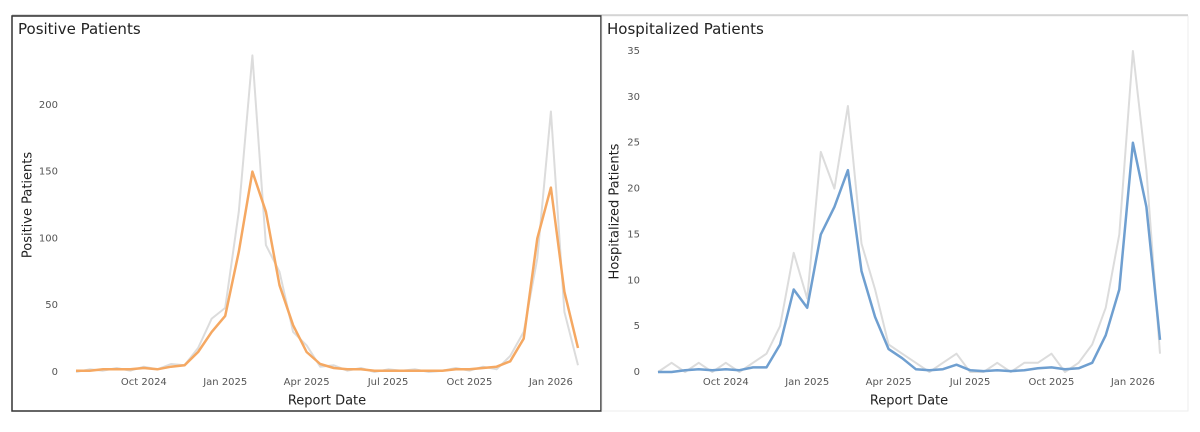 The height and width of the screenshot is (432, 1200). Describe the element at coordinates (48, 172) in the screenshot. I see `y-tick-label: 150` at that location.